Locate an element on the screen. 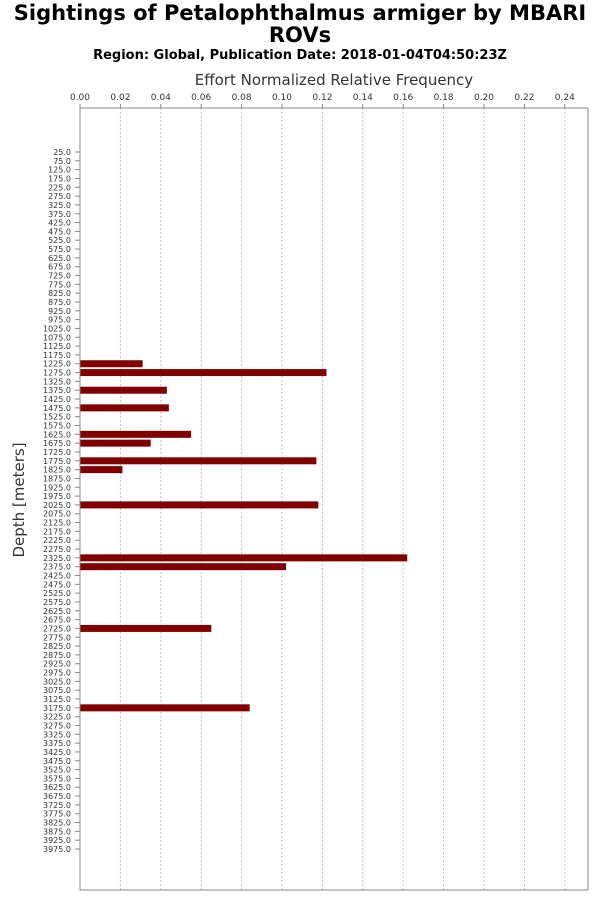 The image size is (600, 900). y-tick-label: 975.0 is located at coordinates (59, 320).